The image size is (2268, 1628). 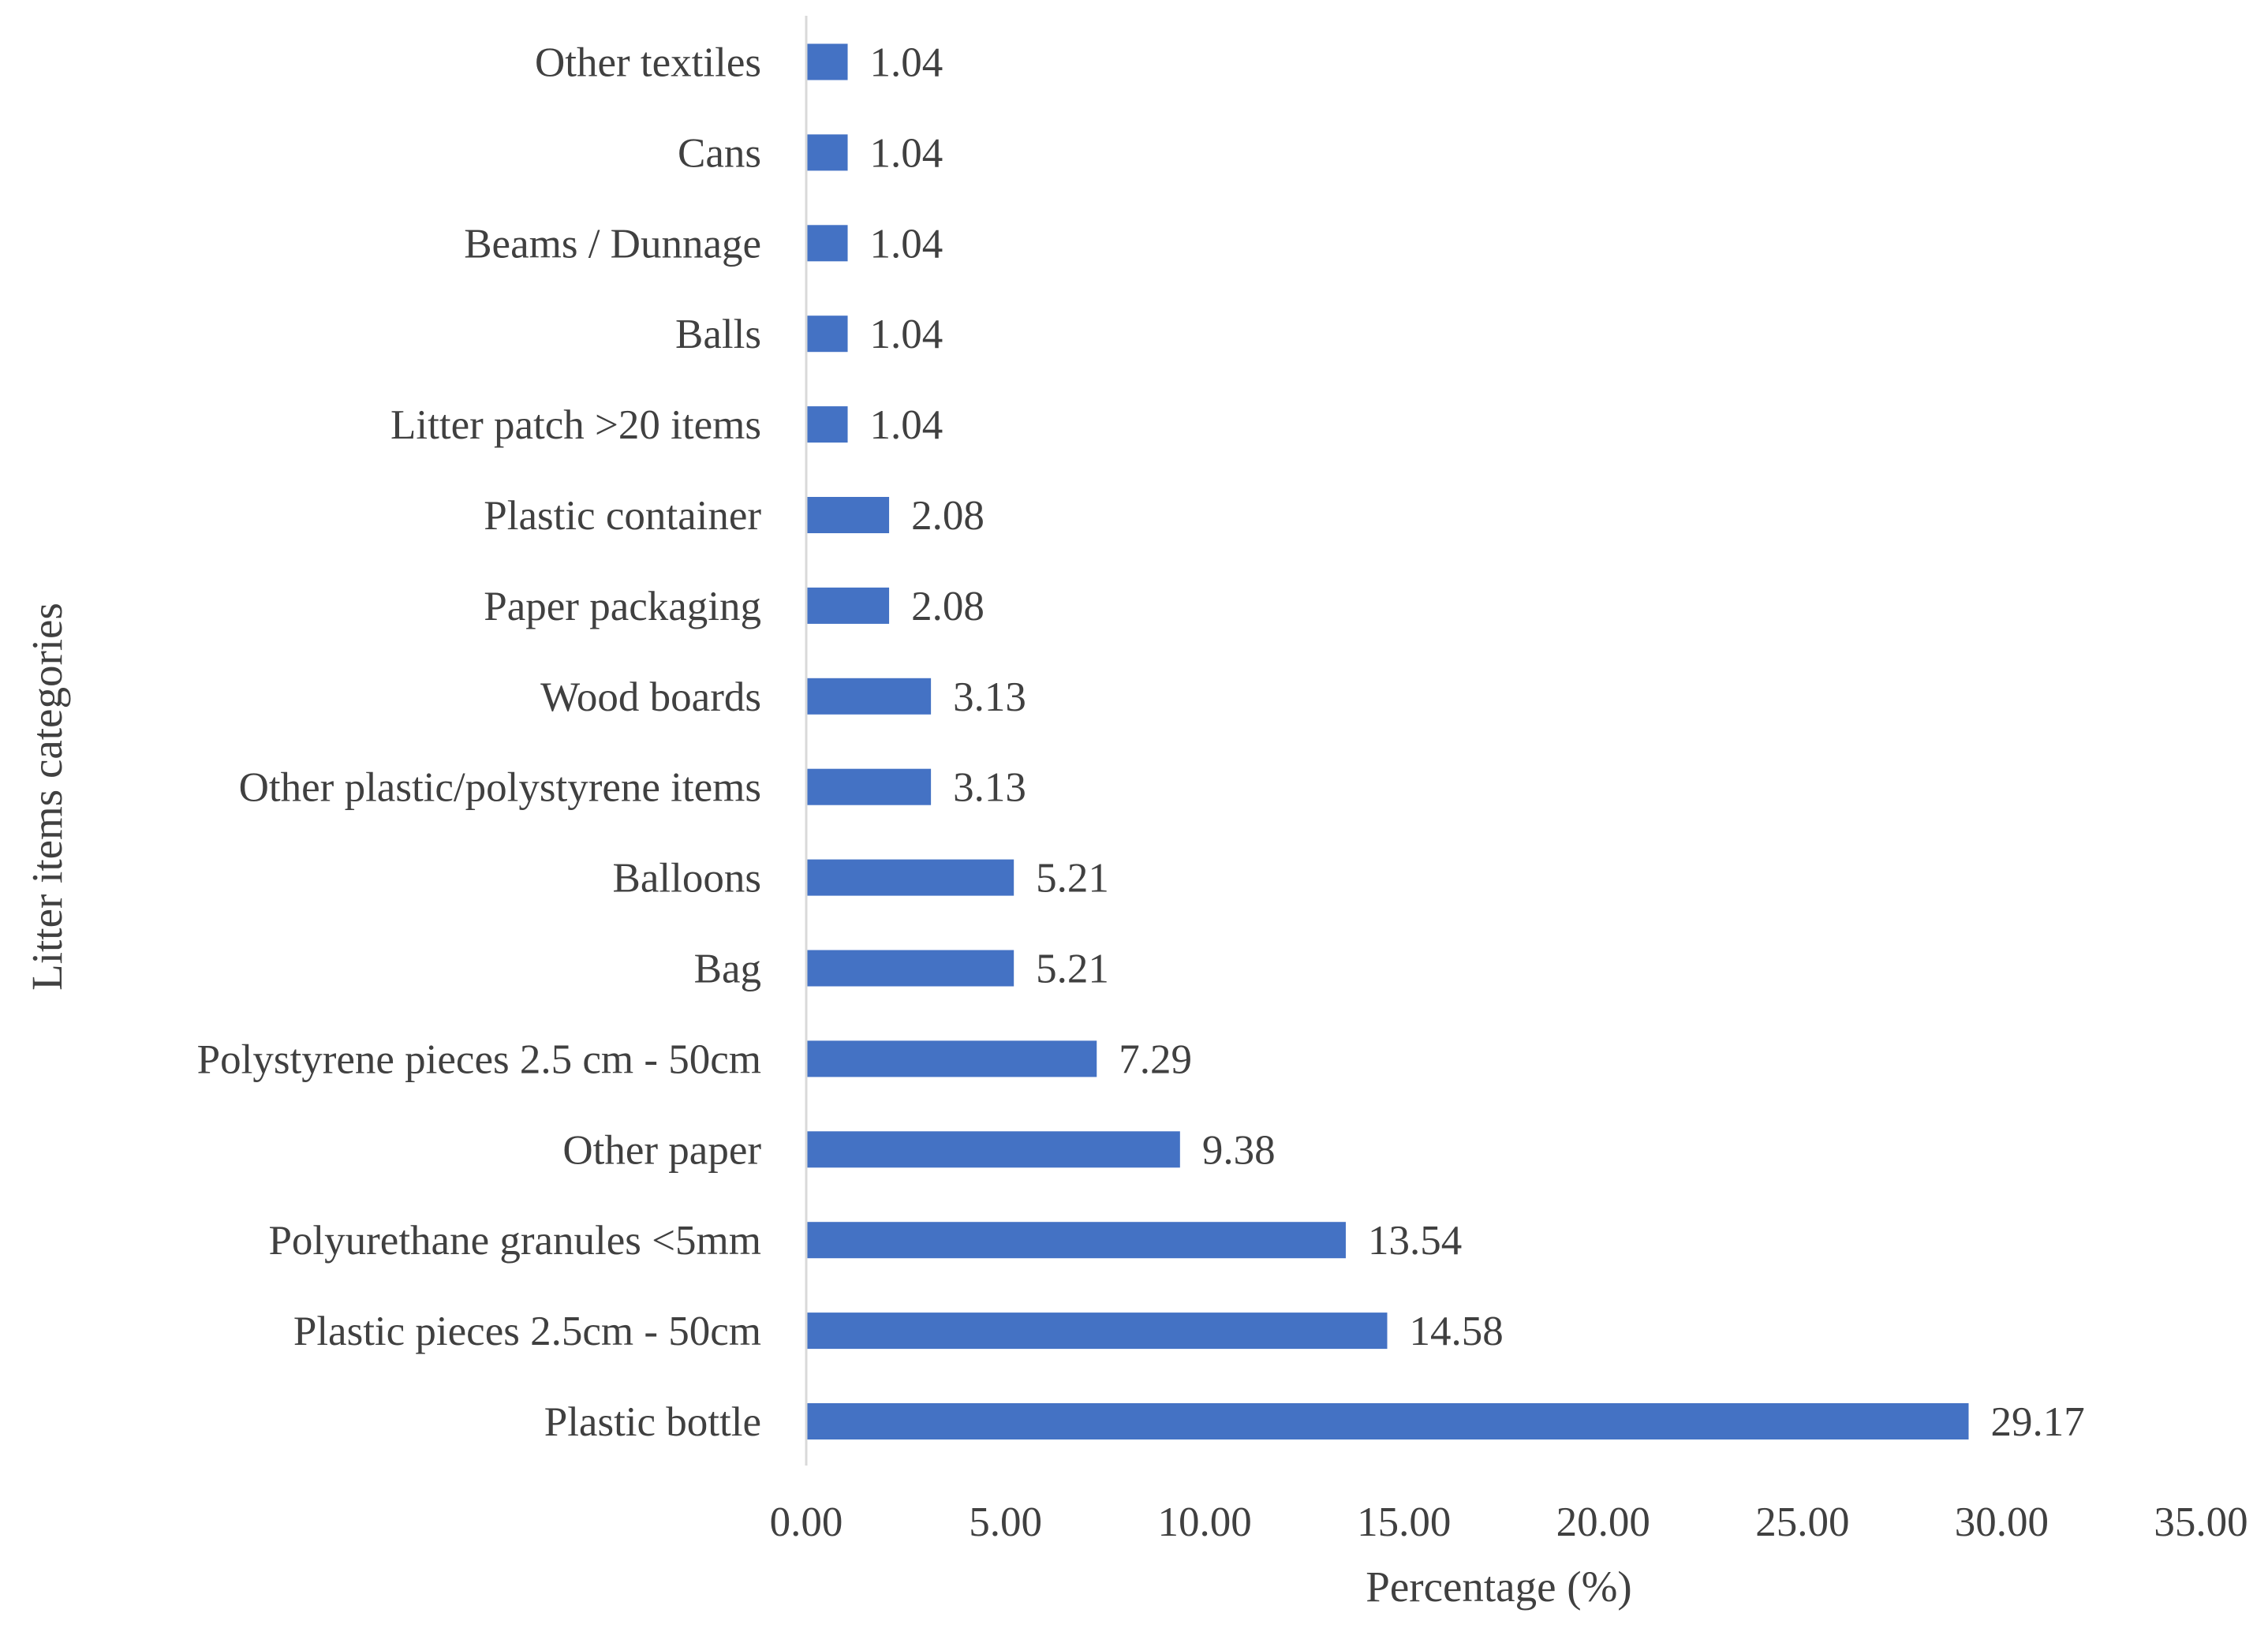 I want to click on x-tick-label-2: 10.00, so click(x=1205, y=1522).